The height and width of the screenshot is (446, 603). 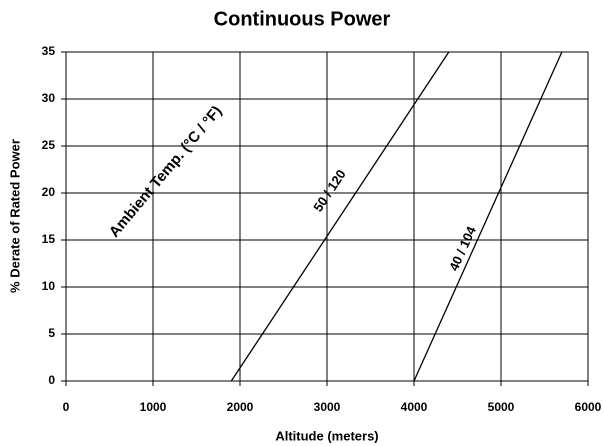 What do you see at coordinates (49, 98) in the screenshot?
I see `y-tick-label: 30` at bounding box center [49, 98].